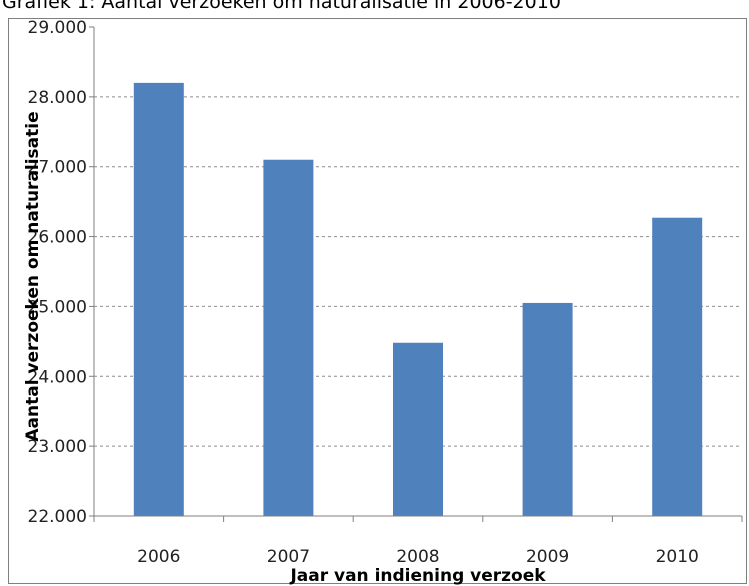 The width and height of the screenshot is (749, 586). What do you see at coordinates (57, 447) in the screenshot?
I see `y-tick-label: 23.000` at bounding box center [57, 447].